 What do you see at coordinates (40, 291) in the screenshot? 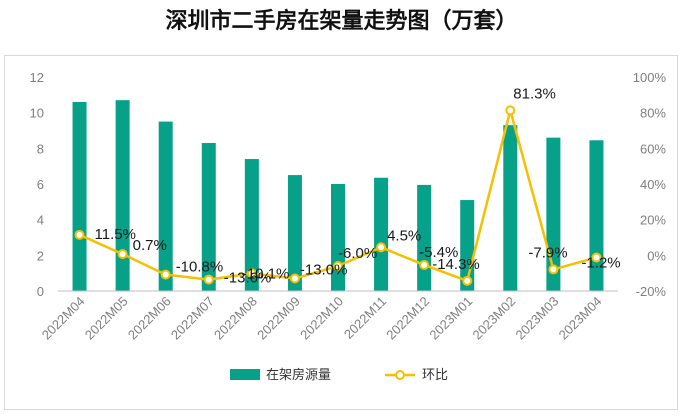
I see `y-left-tick: 0` at bounding box center [40, 291].